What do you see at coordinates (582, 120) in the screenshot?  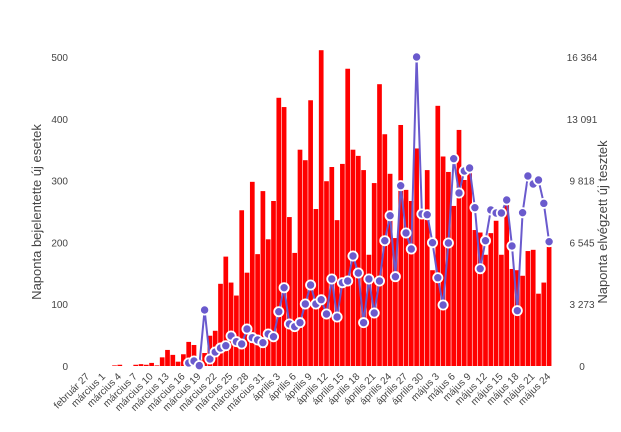 I see `right-tick-label: 13 091` at bounding box center [582, 120].